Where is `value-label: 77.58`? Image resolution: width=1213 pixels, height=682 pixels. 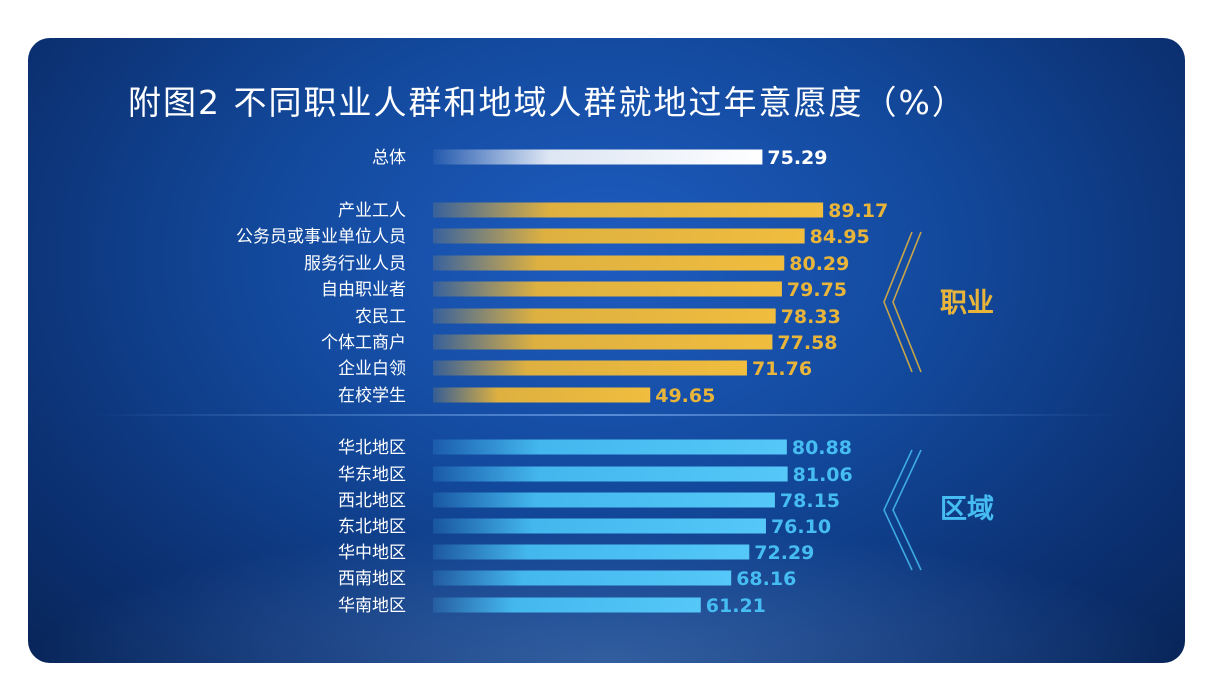 value-label: 77.58 is located at coordinates (807, 343).